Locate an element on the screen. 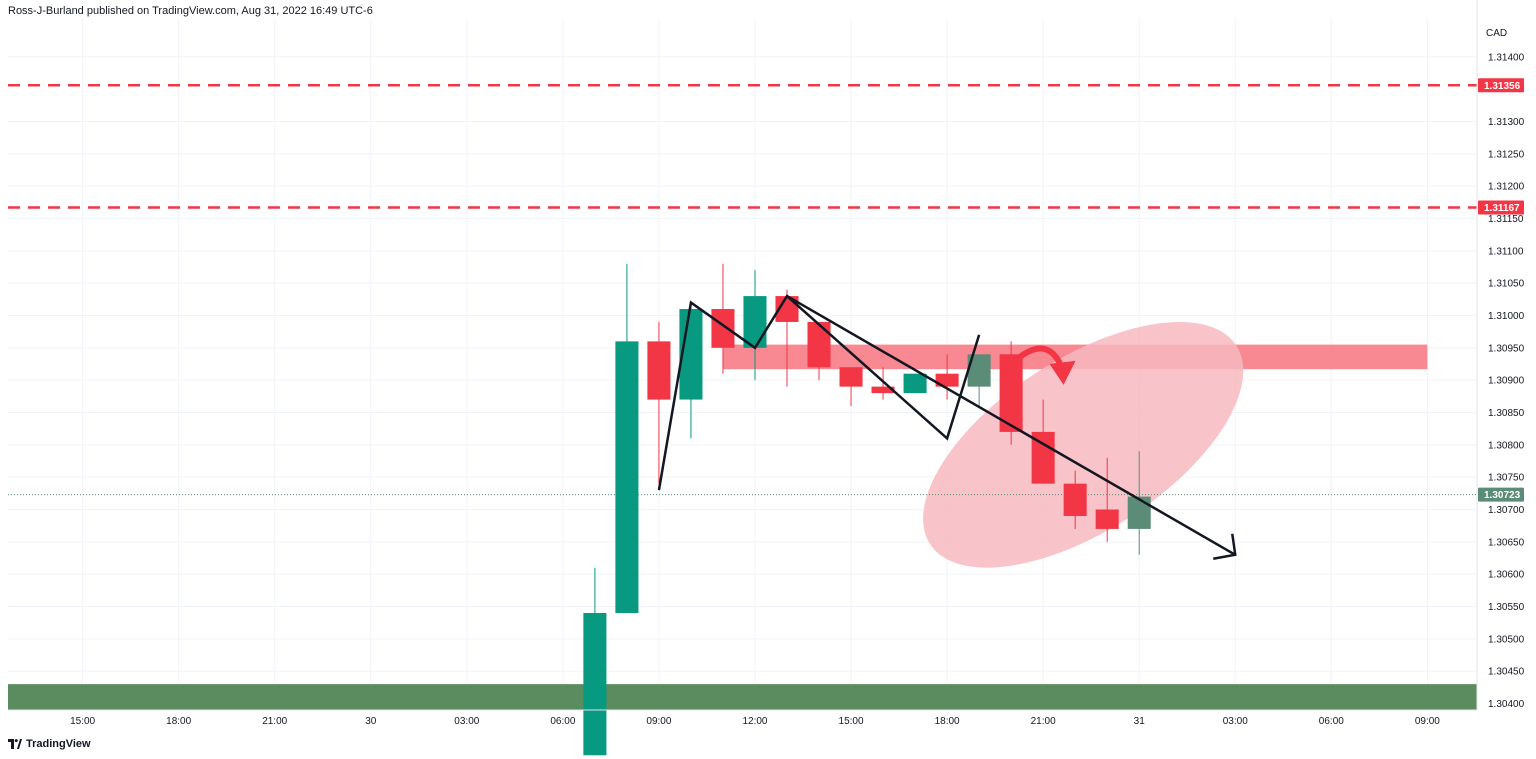 The width and height of the screenshot is (1536, 759). y-tick-label: 1.31300 is located at coordinates (1506, 122).